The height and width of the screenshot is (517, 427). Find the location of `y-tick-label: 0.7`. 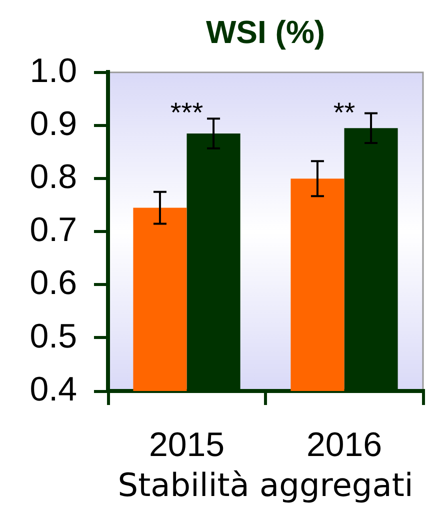

y-tick-label: 0.7 is located at coordinates (53, 230).